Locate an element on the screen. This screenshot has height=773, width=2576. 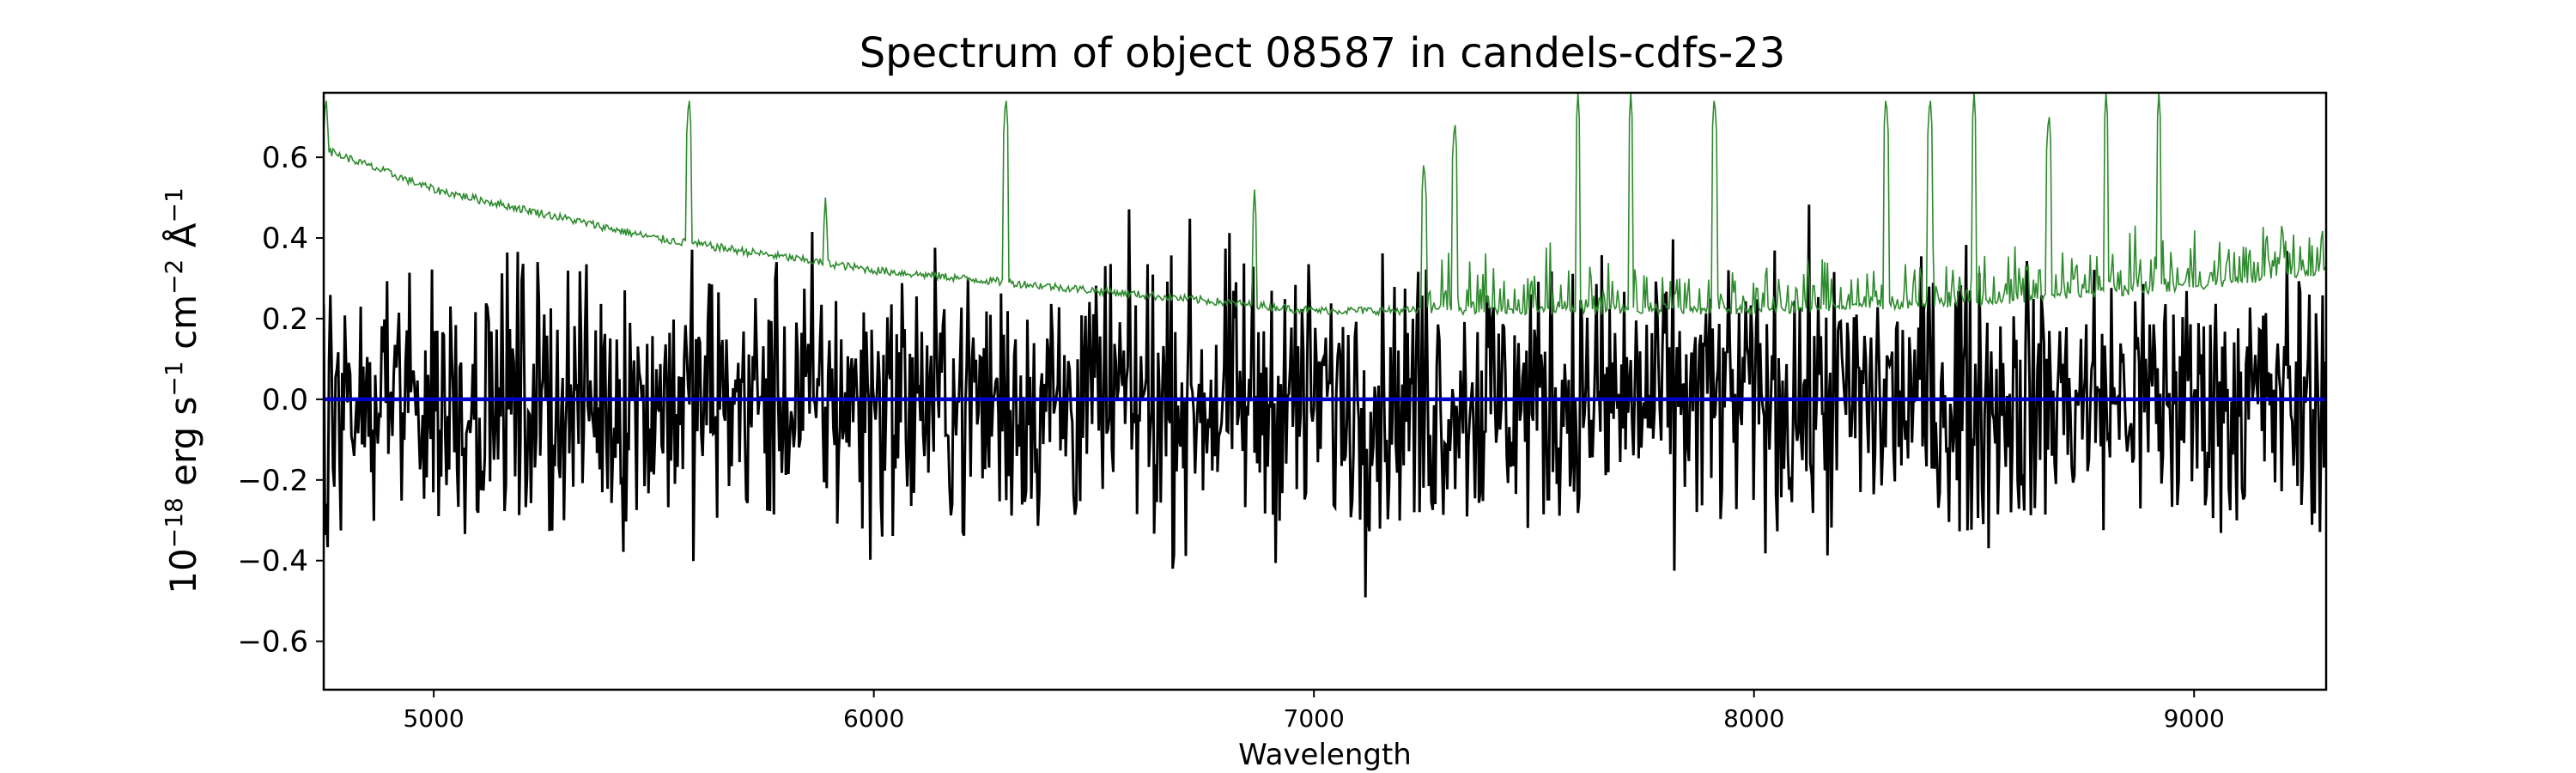
x-tick-label: 8000 is located at coordinates (1753, 718).